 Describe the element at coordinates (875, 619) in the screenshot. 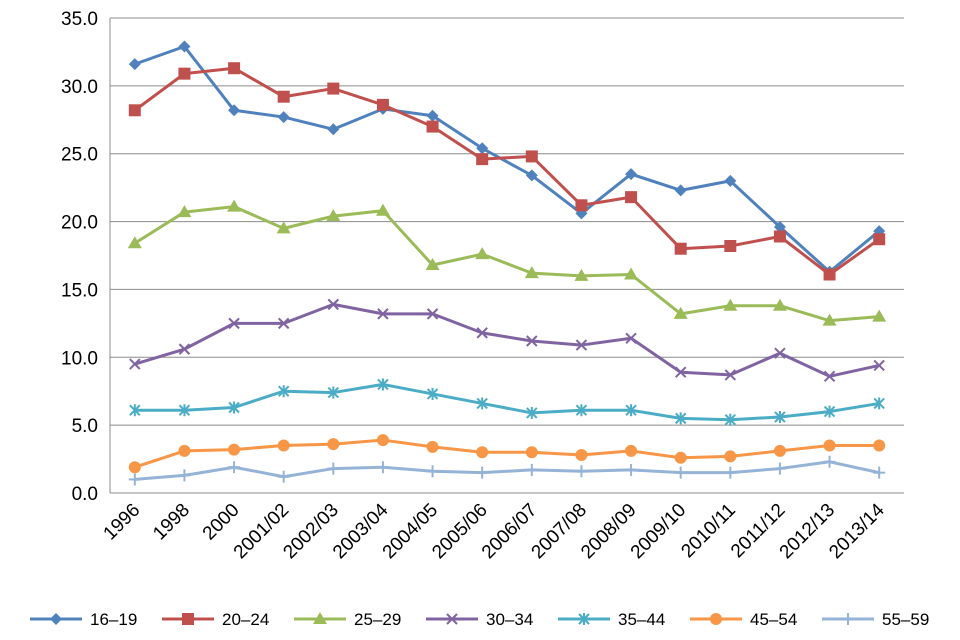

I see `legend-item: 55–59` at that location.